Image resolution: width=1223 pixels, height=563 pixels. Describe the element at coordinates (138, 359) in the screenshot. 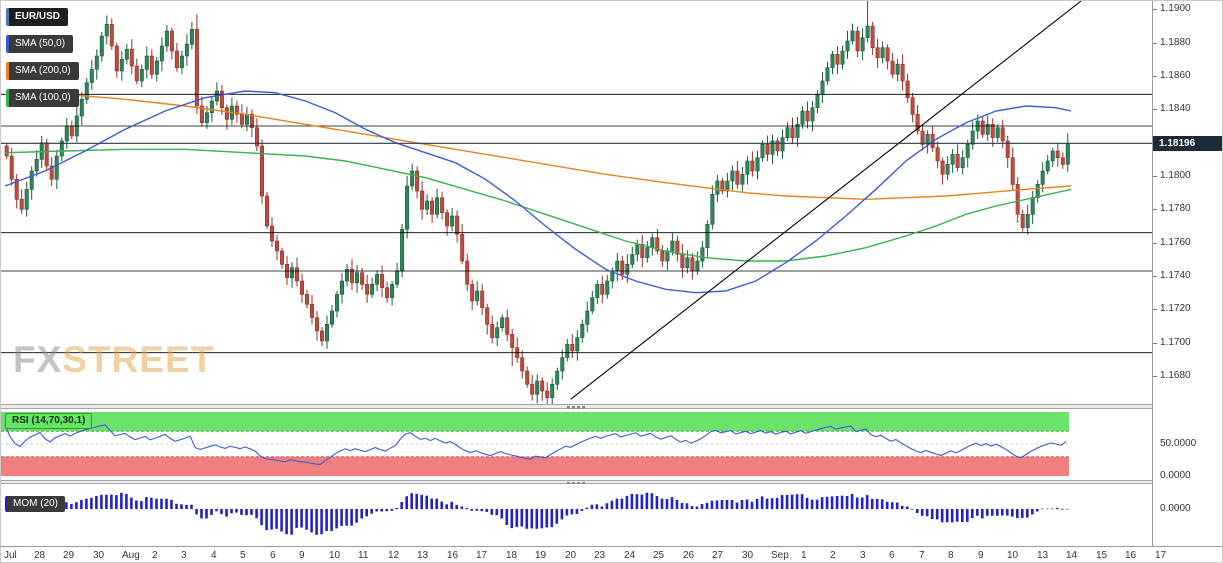

I see `watermark-street-text: STREET` at that location.